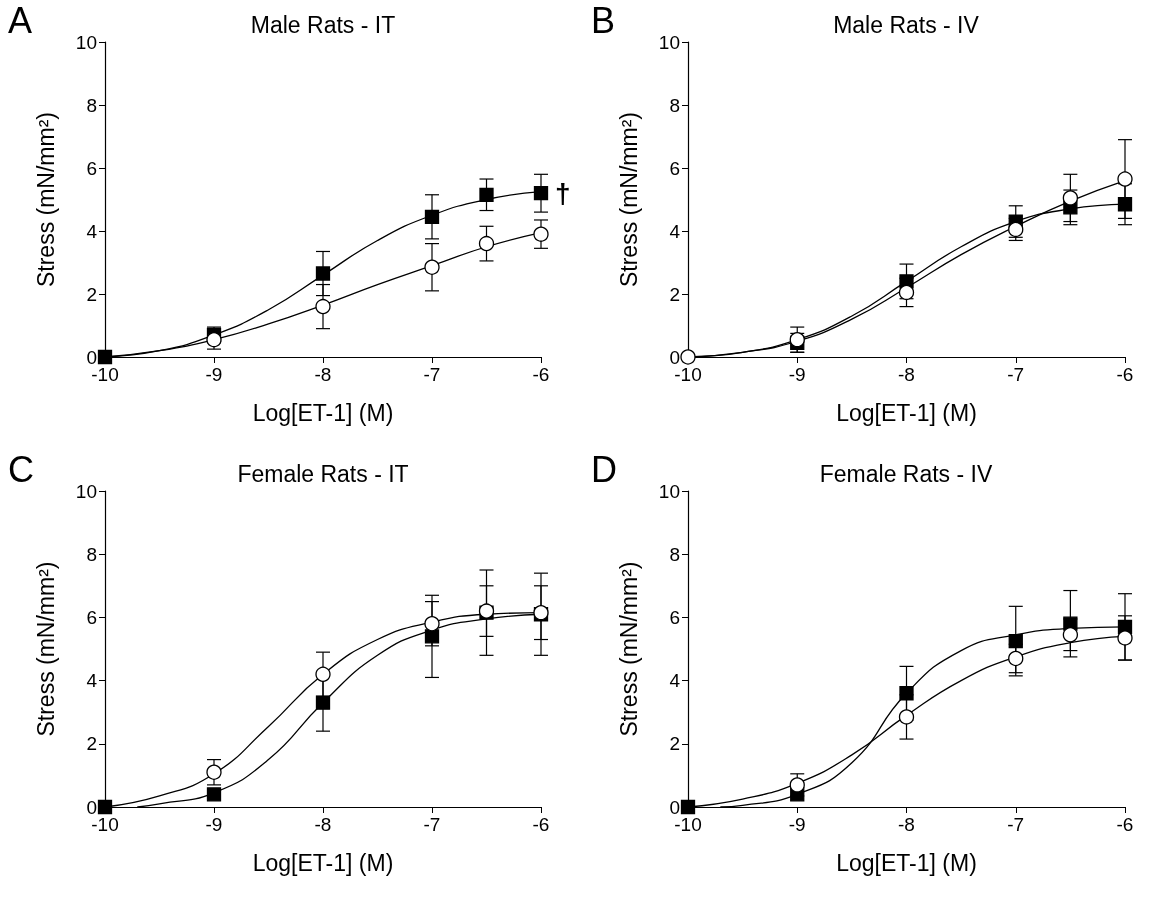 This screenshot has height=899, width=1167. What do you see at coordinates (906, 473) in the screenshot?
I see `chart-title: Female Rats - IV` at bounding box center [906, 473].